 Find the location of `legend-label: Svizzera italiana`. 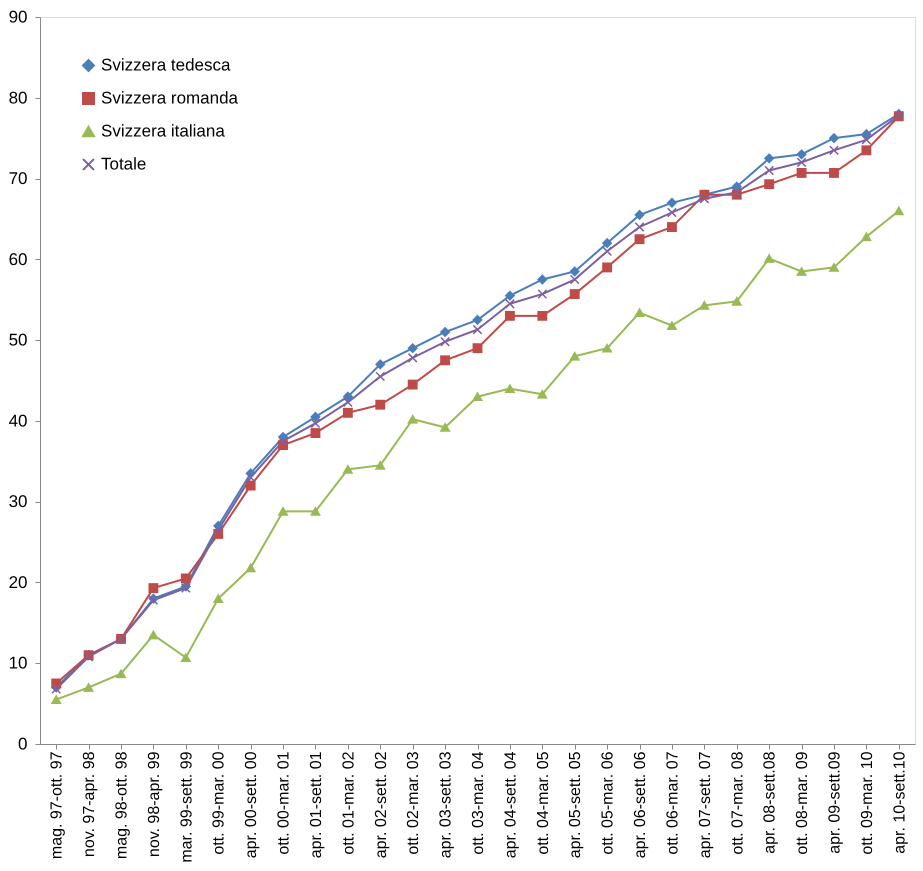

legend-label: Svizzera italiana is located at coordinates (163, 131).